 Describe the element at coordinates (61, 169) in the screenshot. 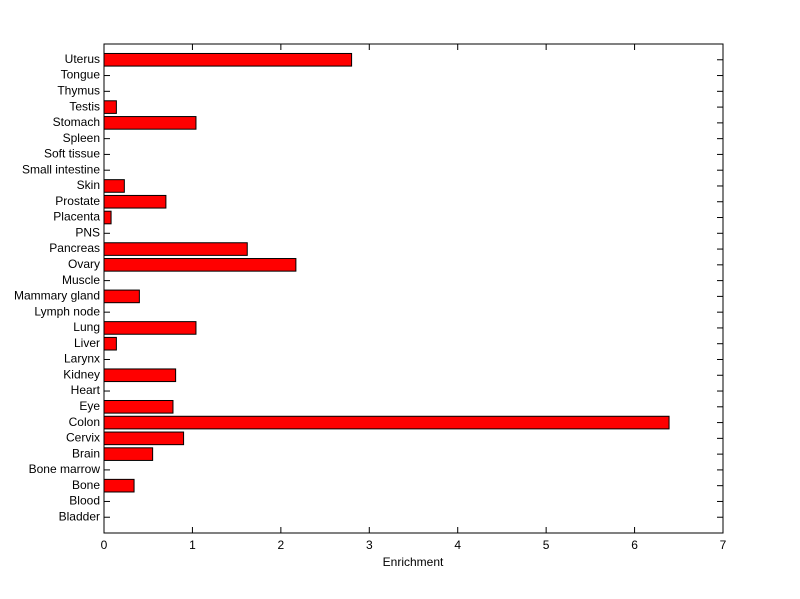

I see `y-tick-label: Small intestine` at that location.